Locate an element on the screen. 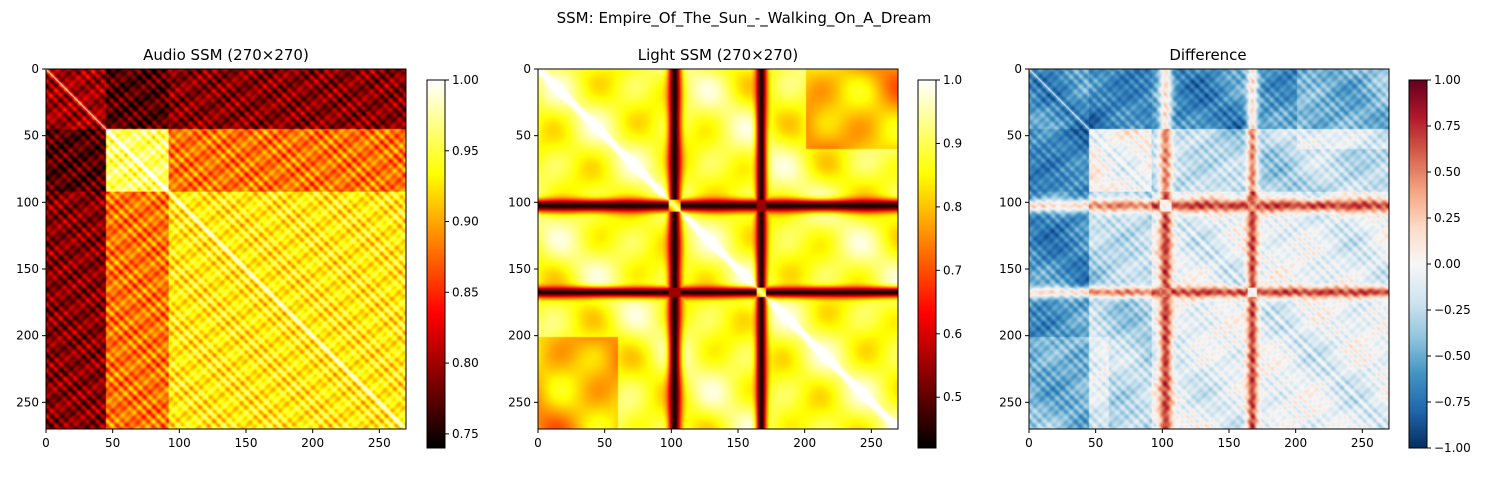  panel-title: Audio SSM (270×270) is located at coordinates (226, 55).